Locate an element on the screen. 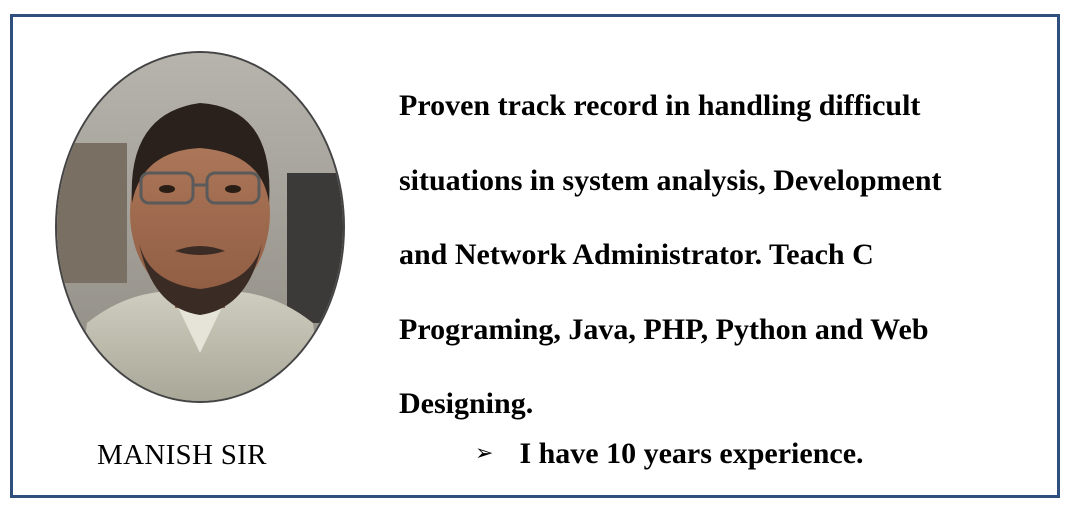  experience-text: I have 10 years experience. is located at coordinates (691, 453).